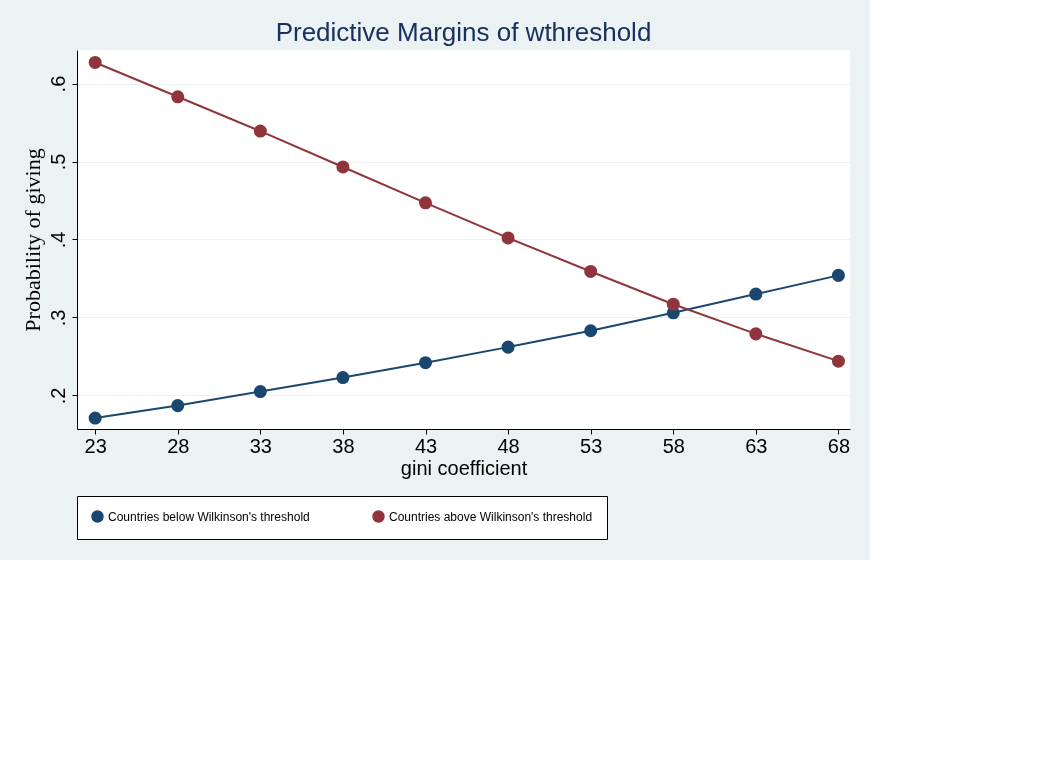 This screenshot has width=1052, height=772. What do you see at coordinates (463, 32) in the screenshot?
I see `chart-title: Predictive Margins of wthreshold` at bounding box center [463, 32].